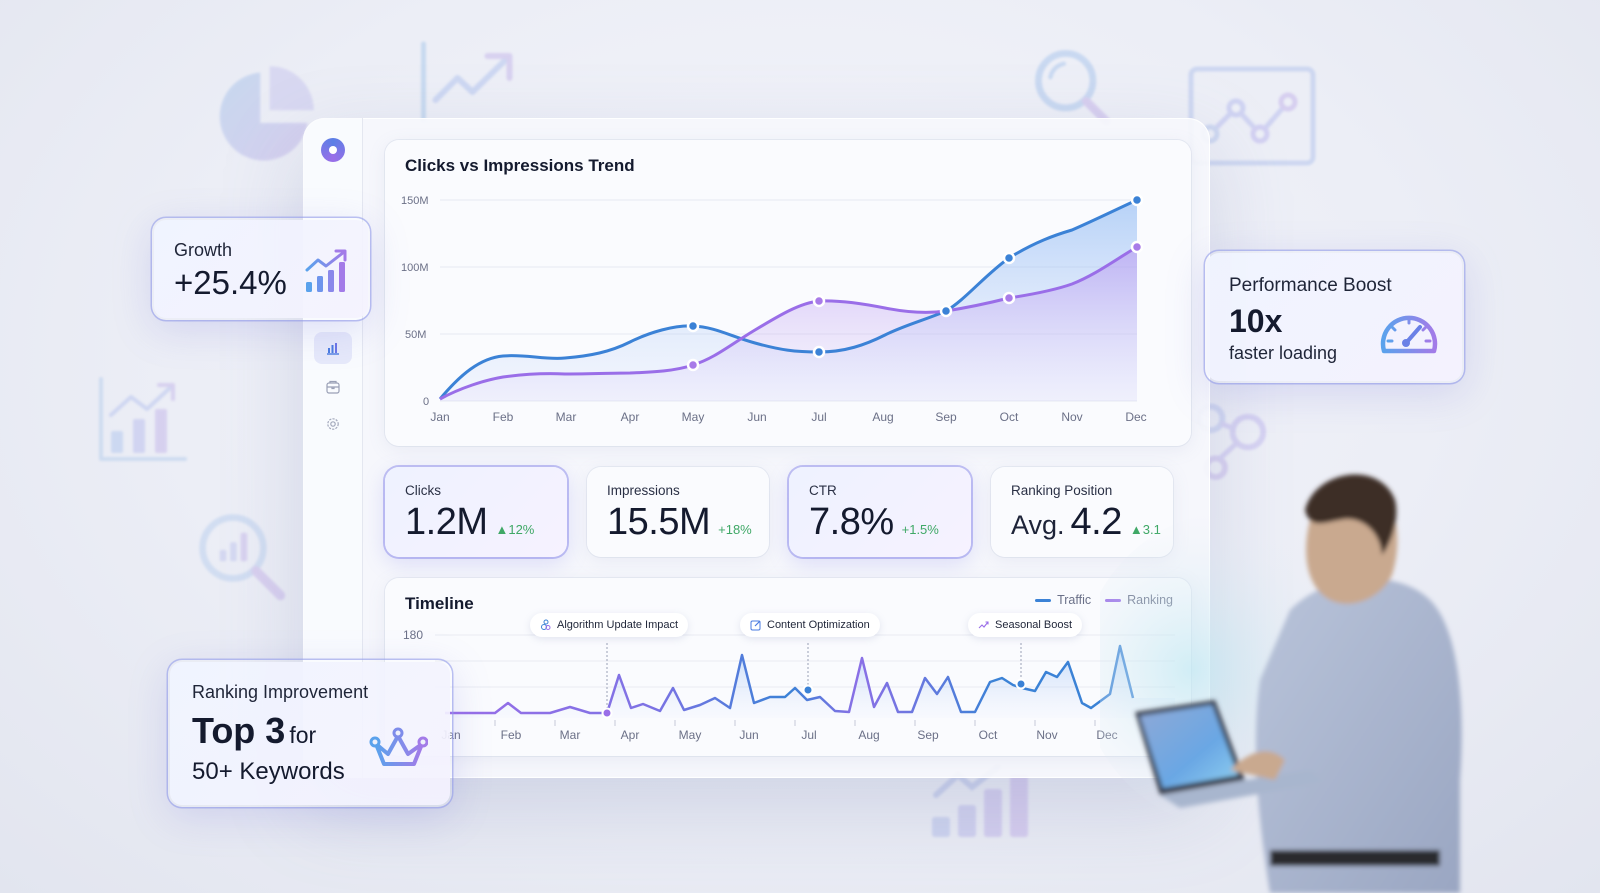 The width and height of the screenshot is (1600, 893). What do you see at coordinates (265, 114) in the screenshot?
I see `pie-chart-icon` at bounding box center [265, 114].